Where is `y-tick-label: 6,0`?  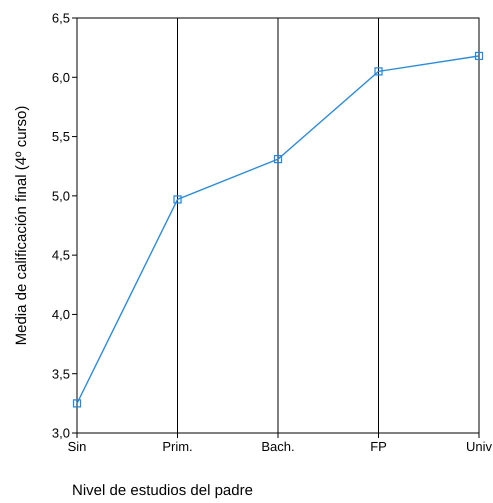
y-tick-label: 6,0 is located at coordinates (61, 77).